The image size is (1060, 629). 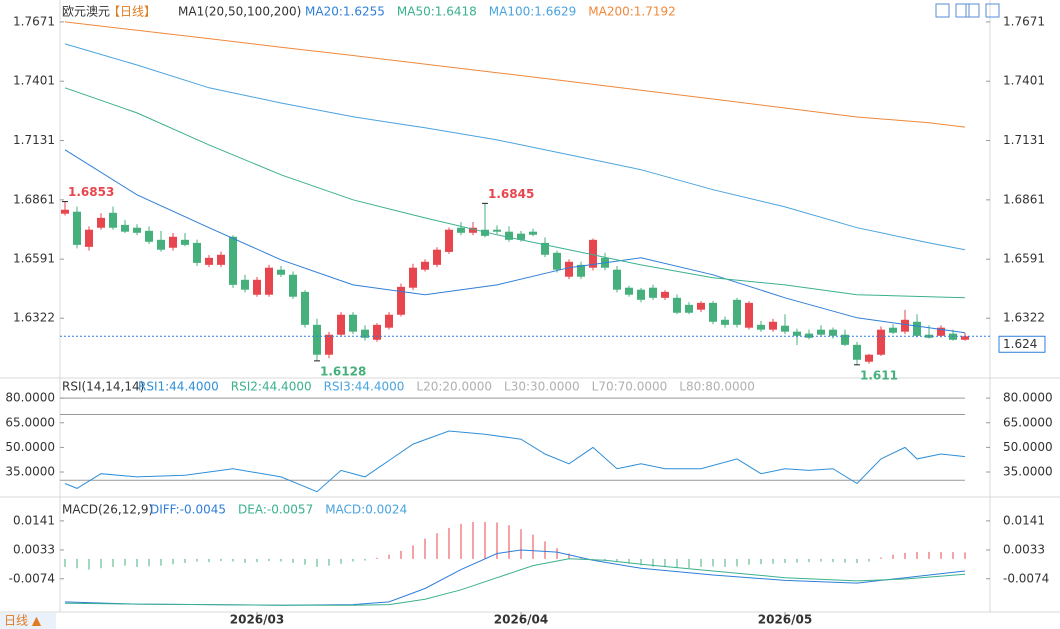 I want to click on indicator-label: MA1(20,50,100,200), so click(x=239, y=12).